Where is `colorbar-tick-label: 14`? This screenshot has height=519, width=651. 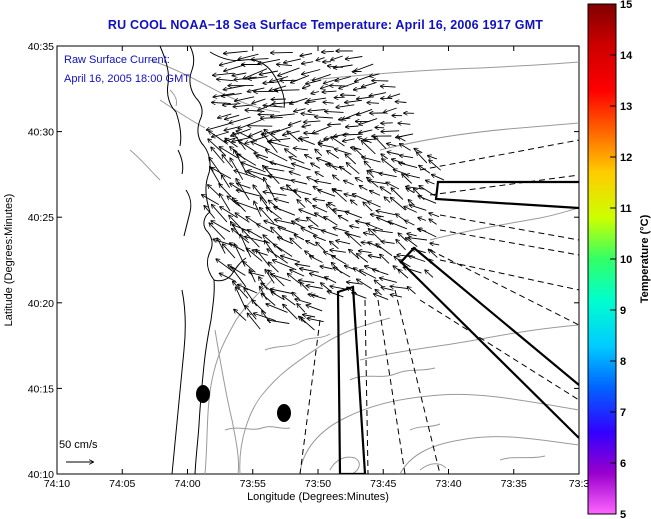
colorbar-tick-label: 14 is located at coordinates (626, 56).